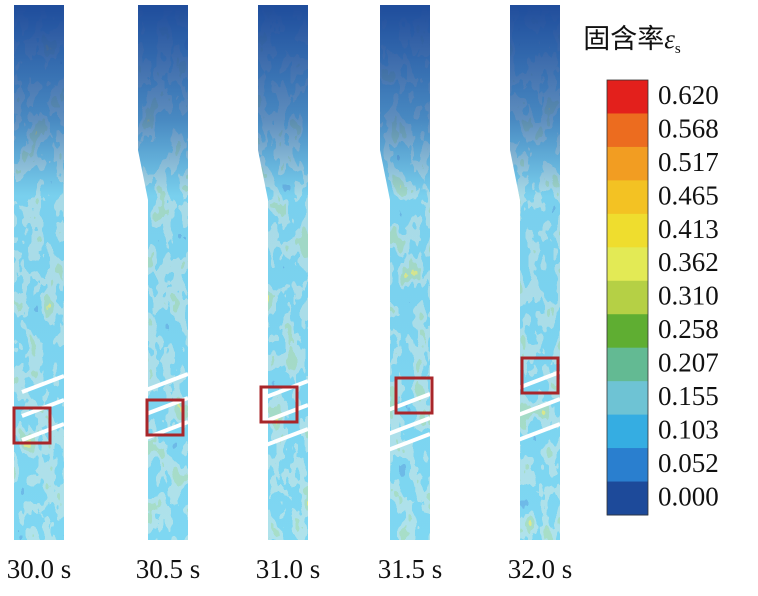 The image size is (758, 596). I want to click on level-label: 0.465, so click(688, 195).